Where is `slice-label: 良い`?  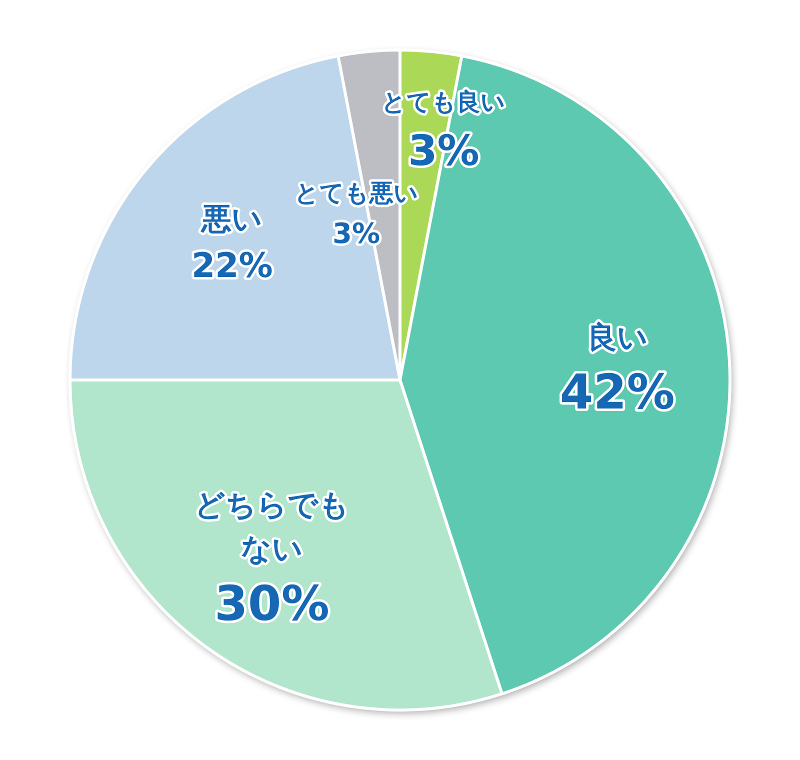
slice-label: 良い is located at coordinates (617, 338).